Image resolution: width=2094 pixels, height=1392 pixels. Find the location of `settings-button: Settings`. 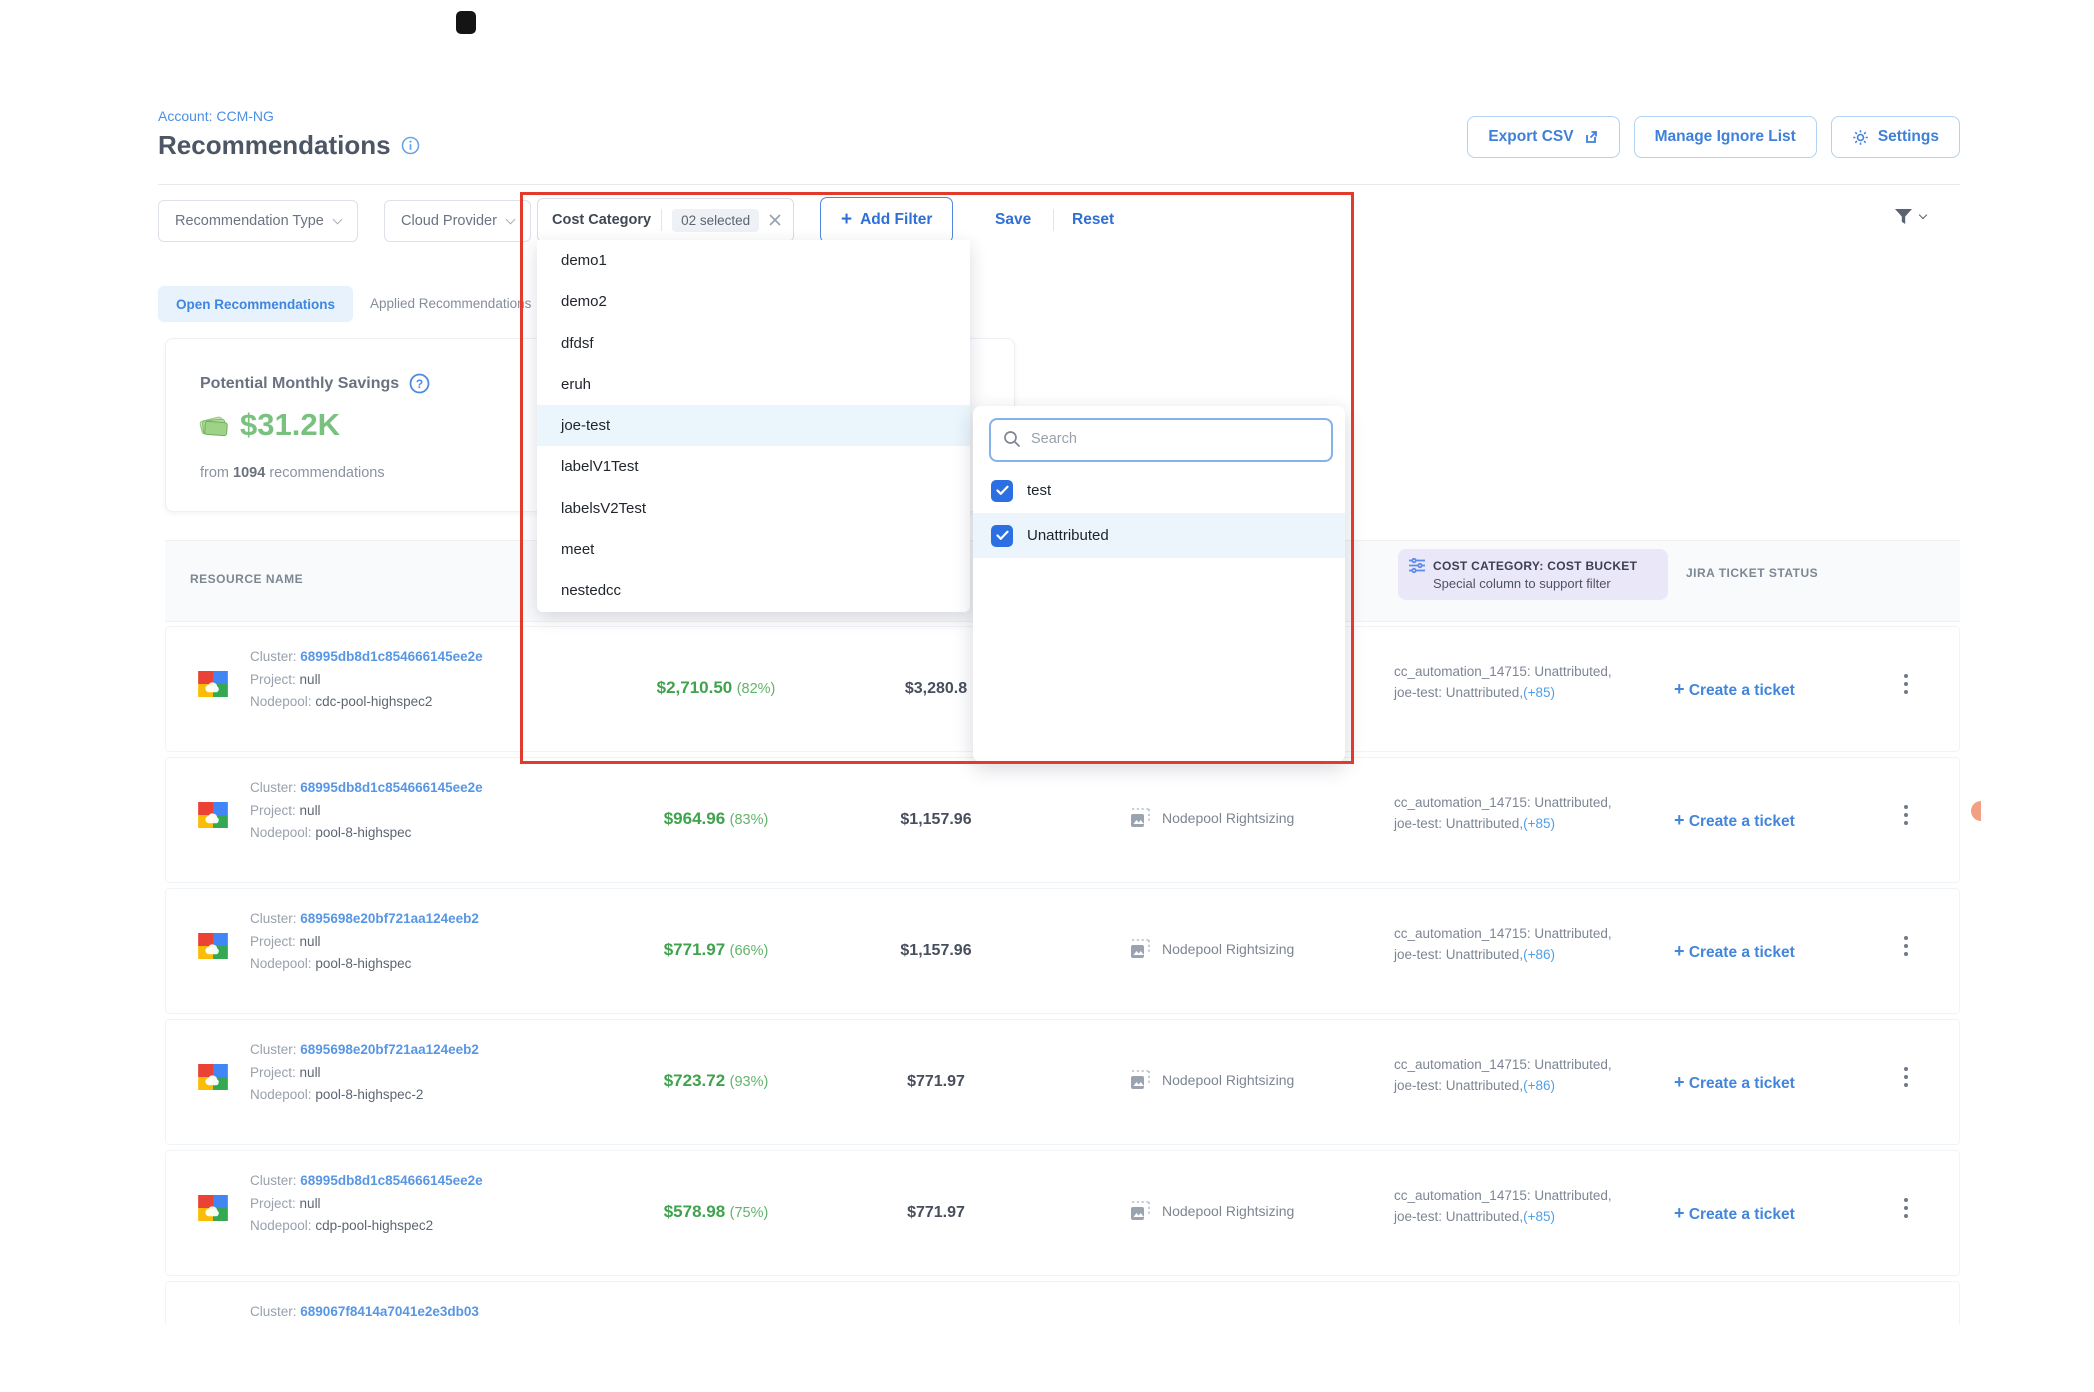

settings-button: Settings is located at coordinates (1895, 137).